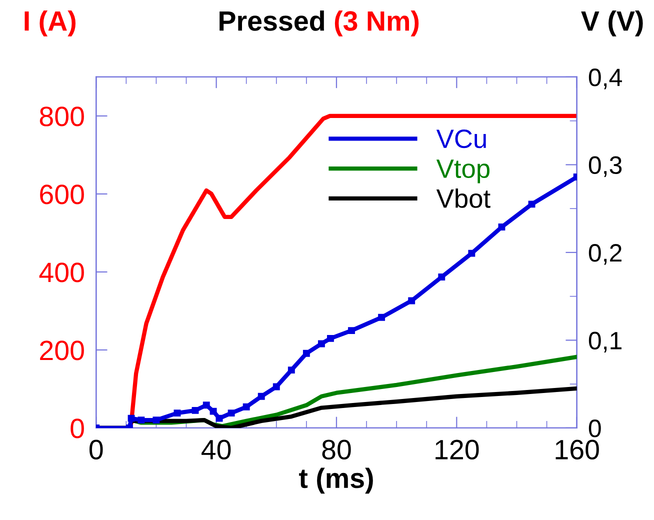 This screenshot has width=654, height=520. I want to click on x-tick-label: 80, so click(336, 450).